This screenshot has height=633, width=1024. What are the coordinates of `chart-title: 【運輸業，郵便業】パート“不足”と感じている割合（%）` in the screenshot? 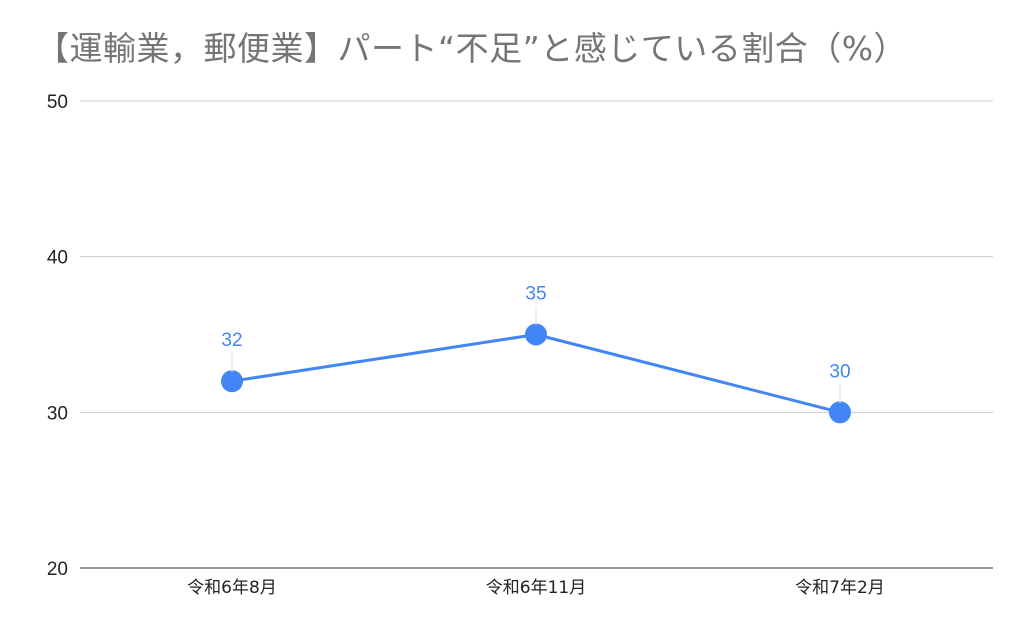 It's located at (472, 48).